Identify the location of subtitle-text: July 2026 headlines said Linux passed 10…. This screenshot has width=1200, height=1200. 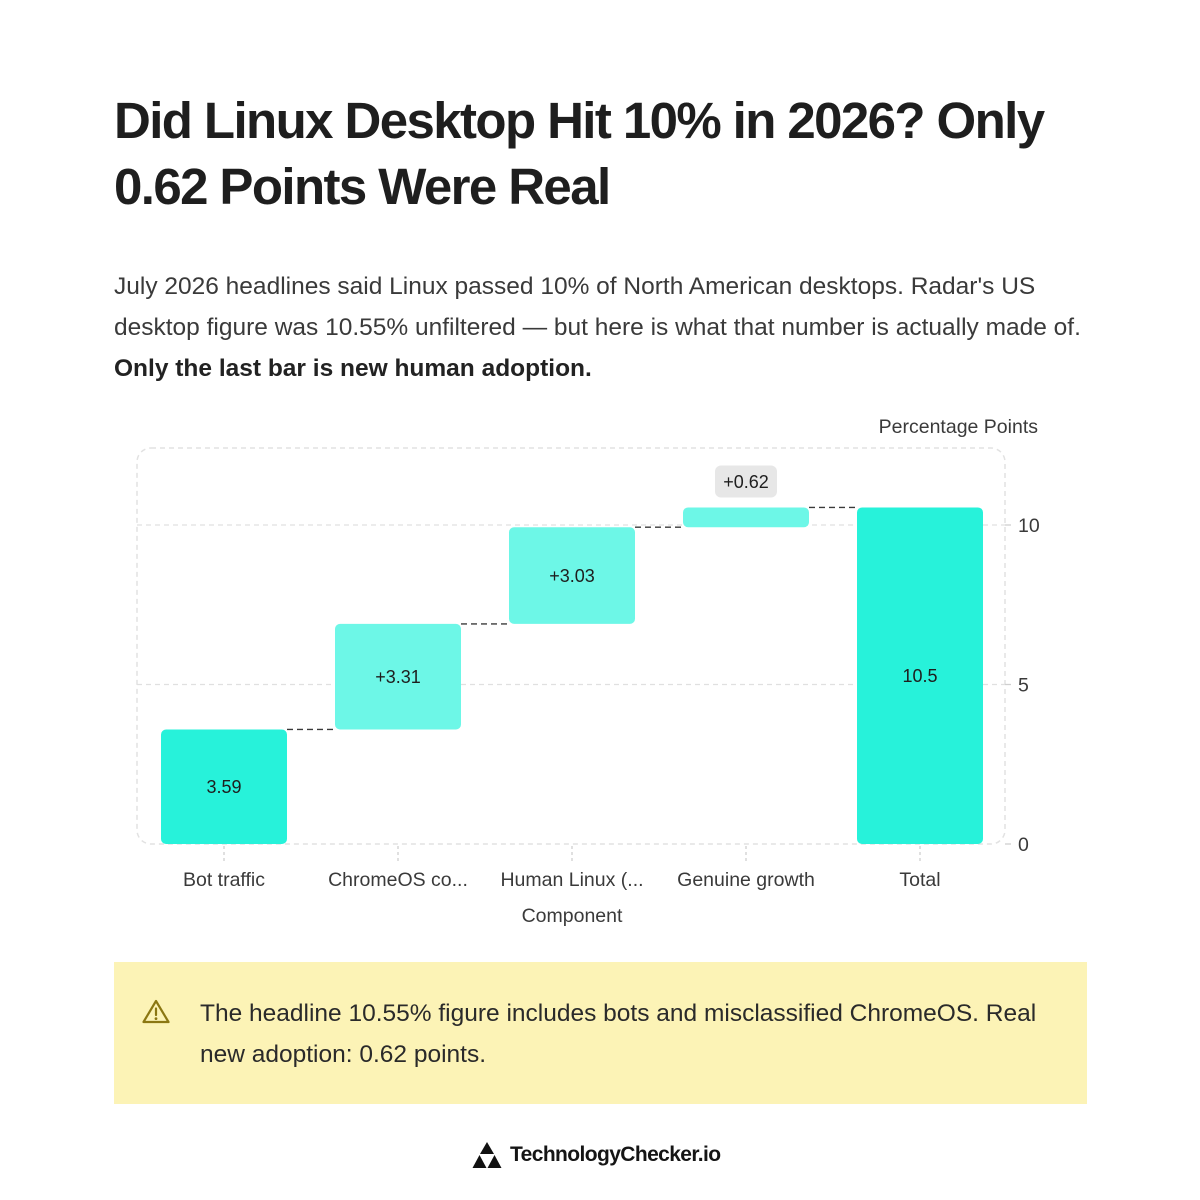
(597, 307).